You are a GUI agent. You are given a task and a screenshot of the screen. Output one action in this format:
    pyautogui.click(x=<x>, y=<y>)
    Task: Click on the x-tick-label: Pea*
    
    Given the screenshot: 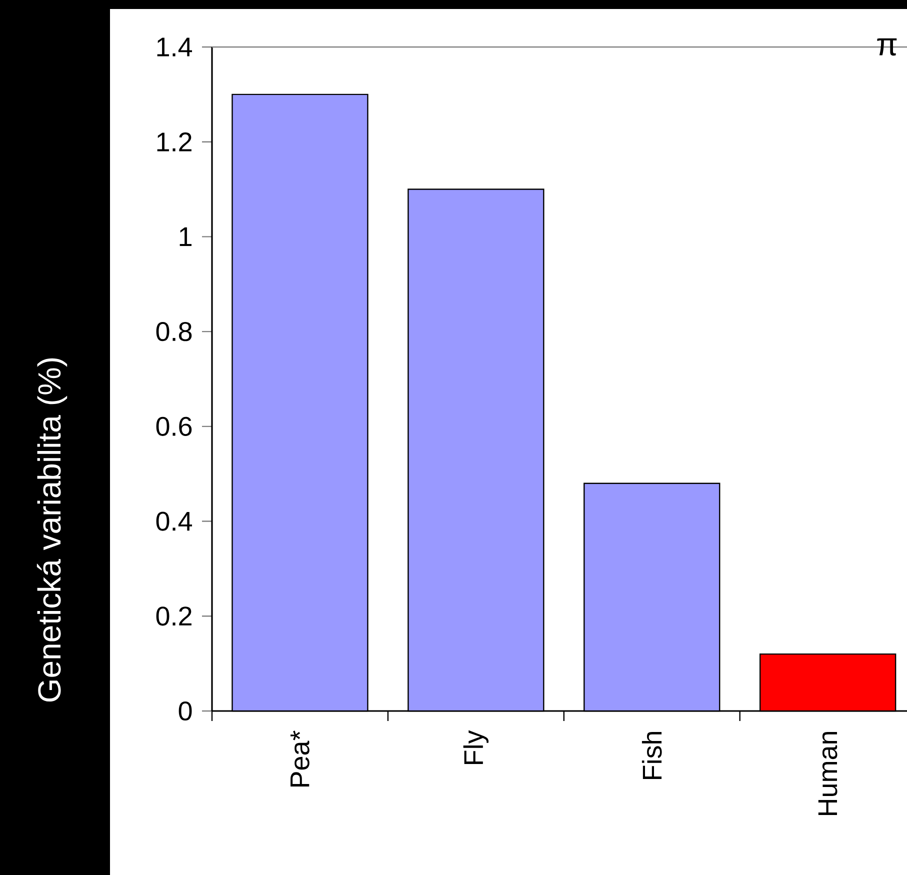 What is the action you would take?
    pyautogui.click(x=300, y=758)
    